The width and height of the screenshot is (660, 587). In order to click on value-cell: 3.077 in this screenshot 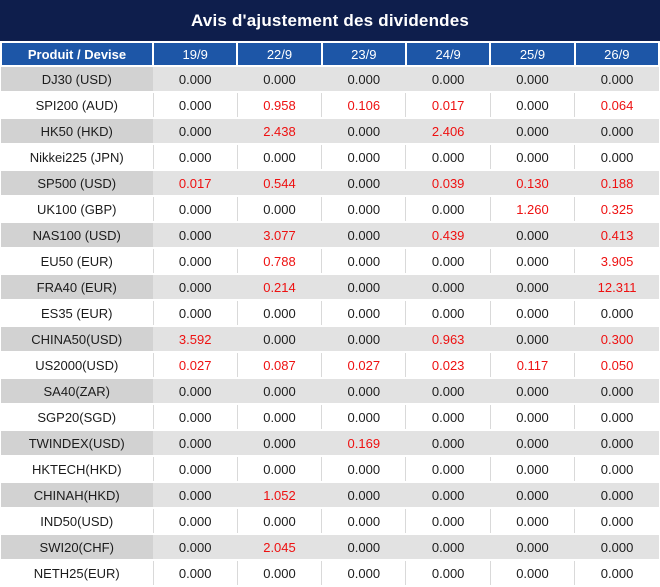, I will do `click(279, 235)`.